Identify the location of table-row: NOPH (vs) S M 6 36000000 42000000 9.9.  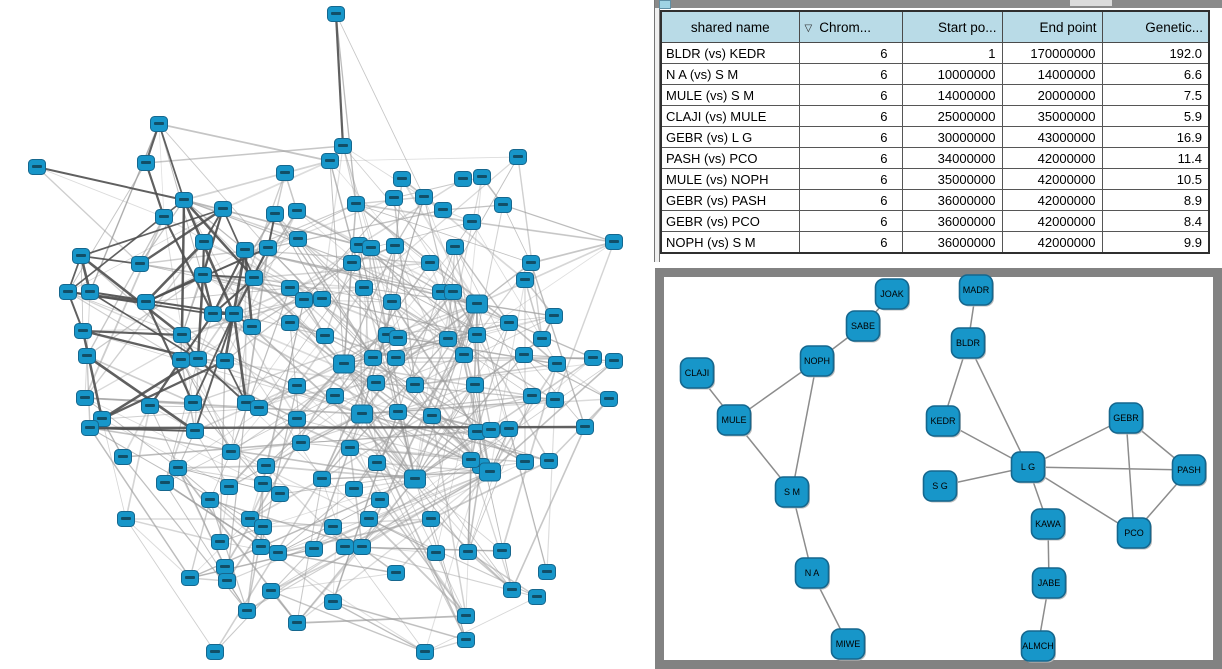
(935, 242).